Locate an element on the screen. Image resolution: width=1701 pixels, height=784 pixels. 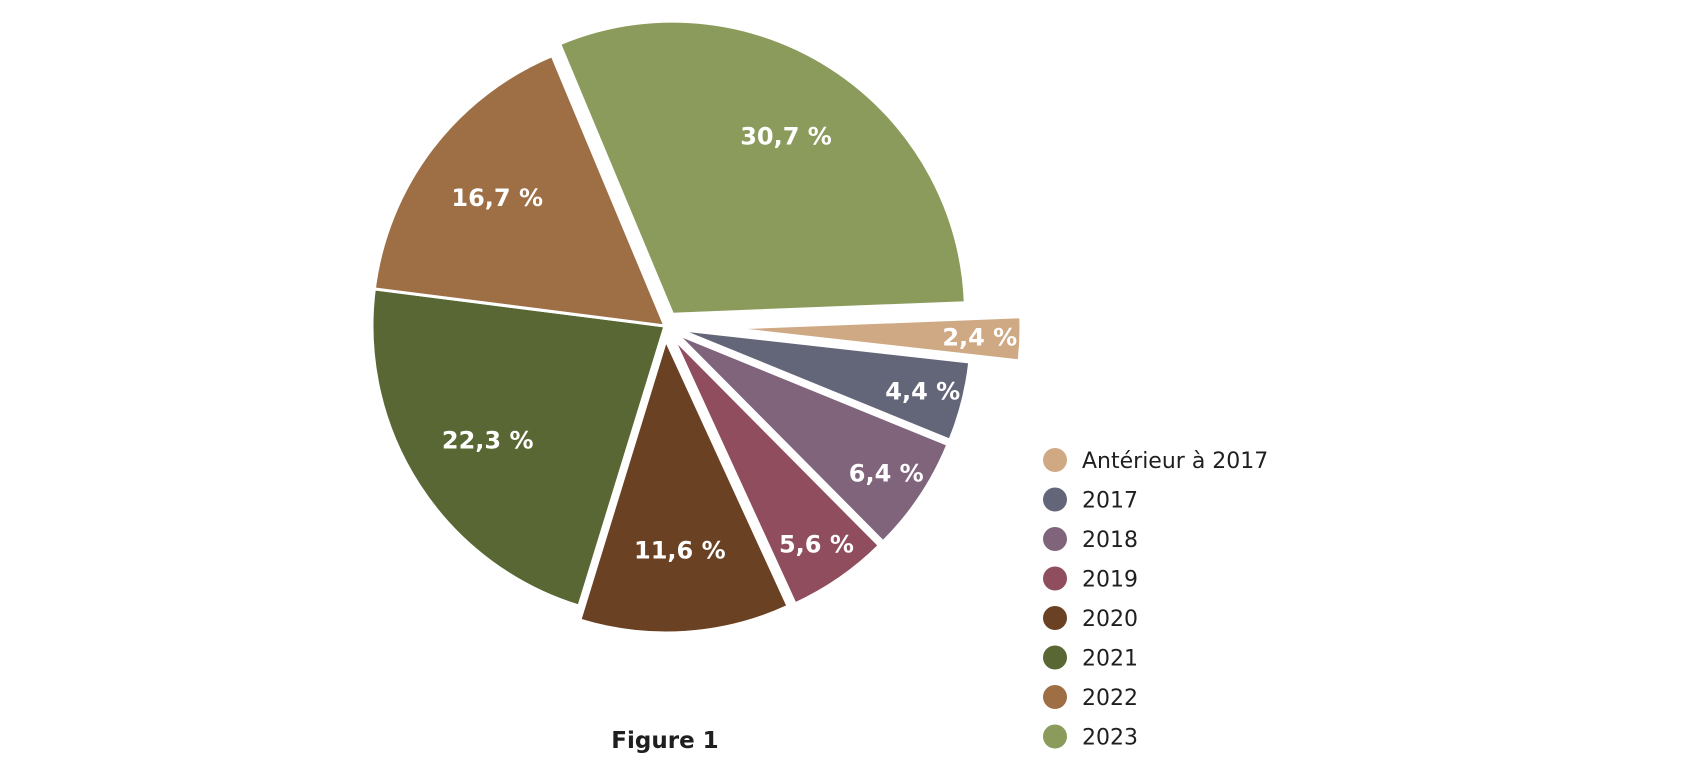
slice-label: 16,7 % is located at coordinates (497, 198).